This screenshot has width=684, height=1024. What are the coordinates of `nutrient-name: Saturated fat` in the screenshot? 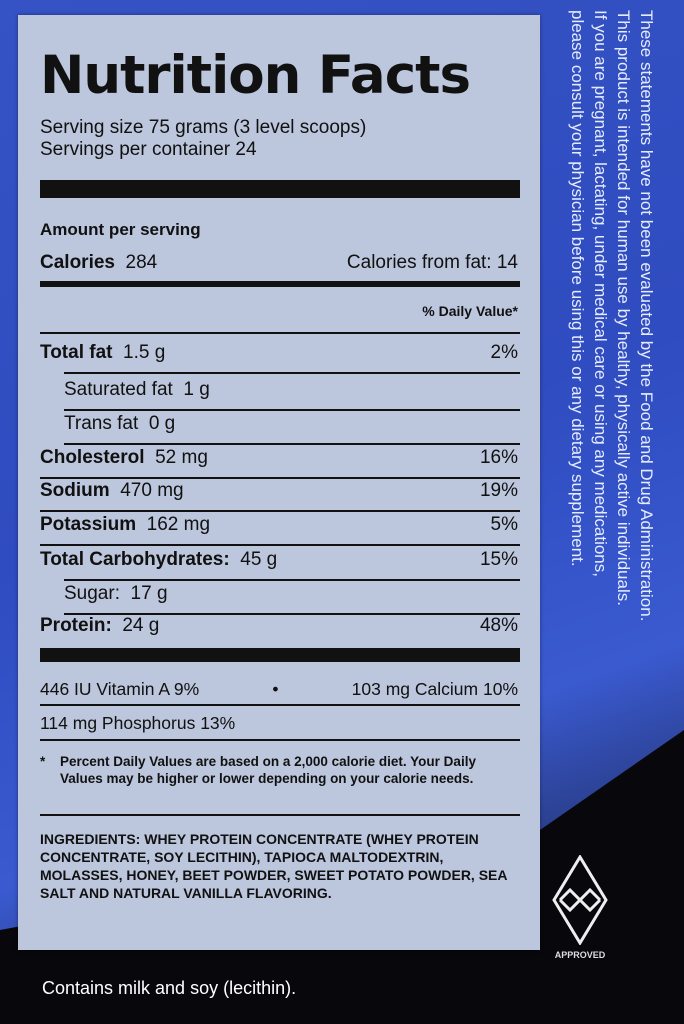 It's located at (118, 389).